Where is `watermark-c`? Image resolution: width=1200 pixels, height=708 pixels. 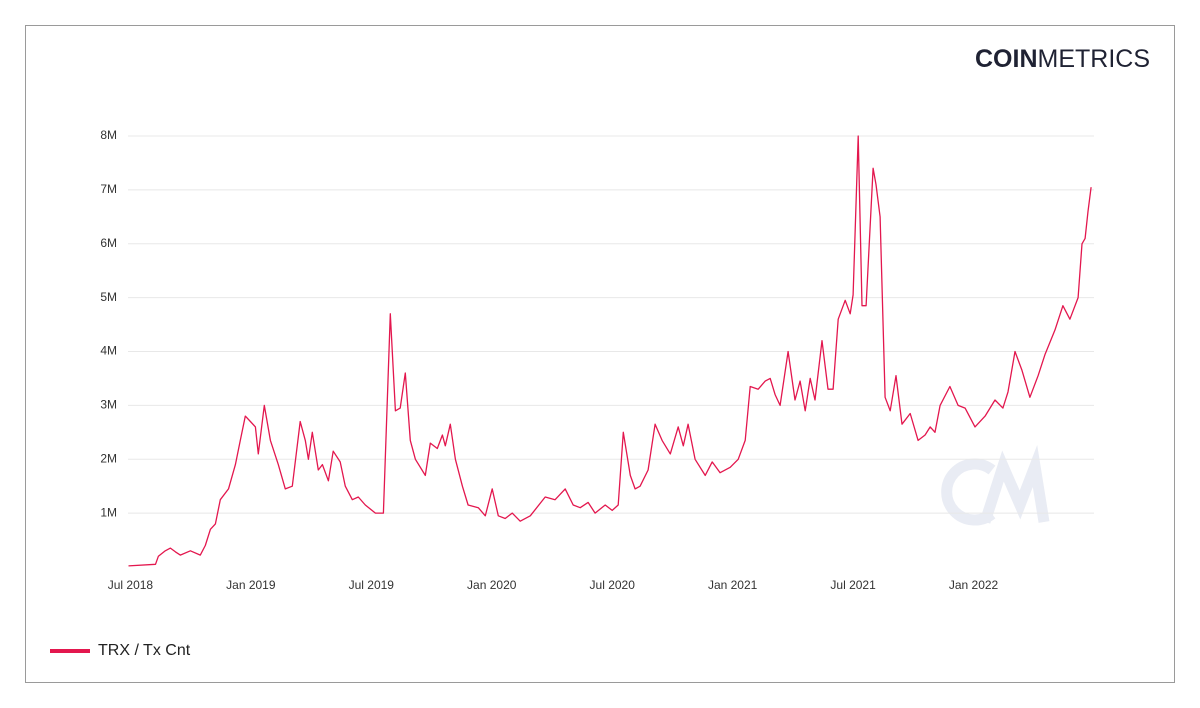 watermark-c is located at coordinates (968, 492).